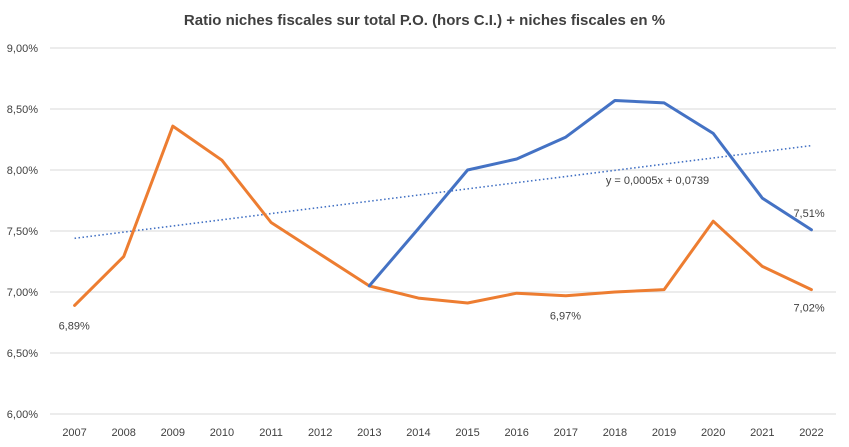 This screenshot has height=447, width=849. Describe the element at coordinates (565, 317) in the screenshot. I see `data-label: 6,97%` at that location.